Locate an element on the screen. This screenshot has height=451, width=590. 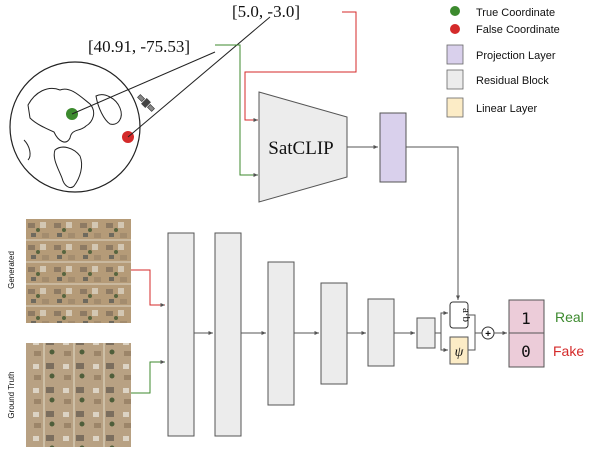
false-coordinate-text: [5.0, -3.0] is located at coordinates (266, 11).